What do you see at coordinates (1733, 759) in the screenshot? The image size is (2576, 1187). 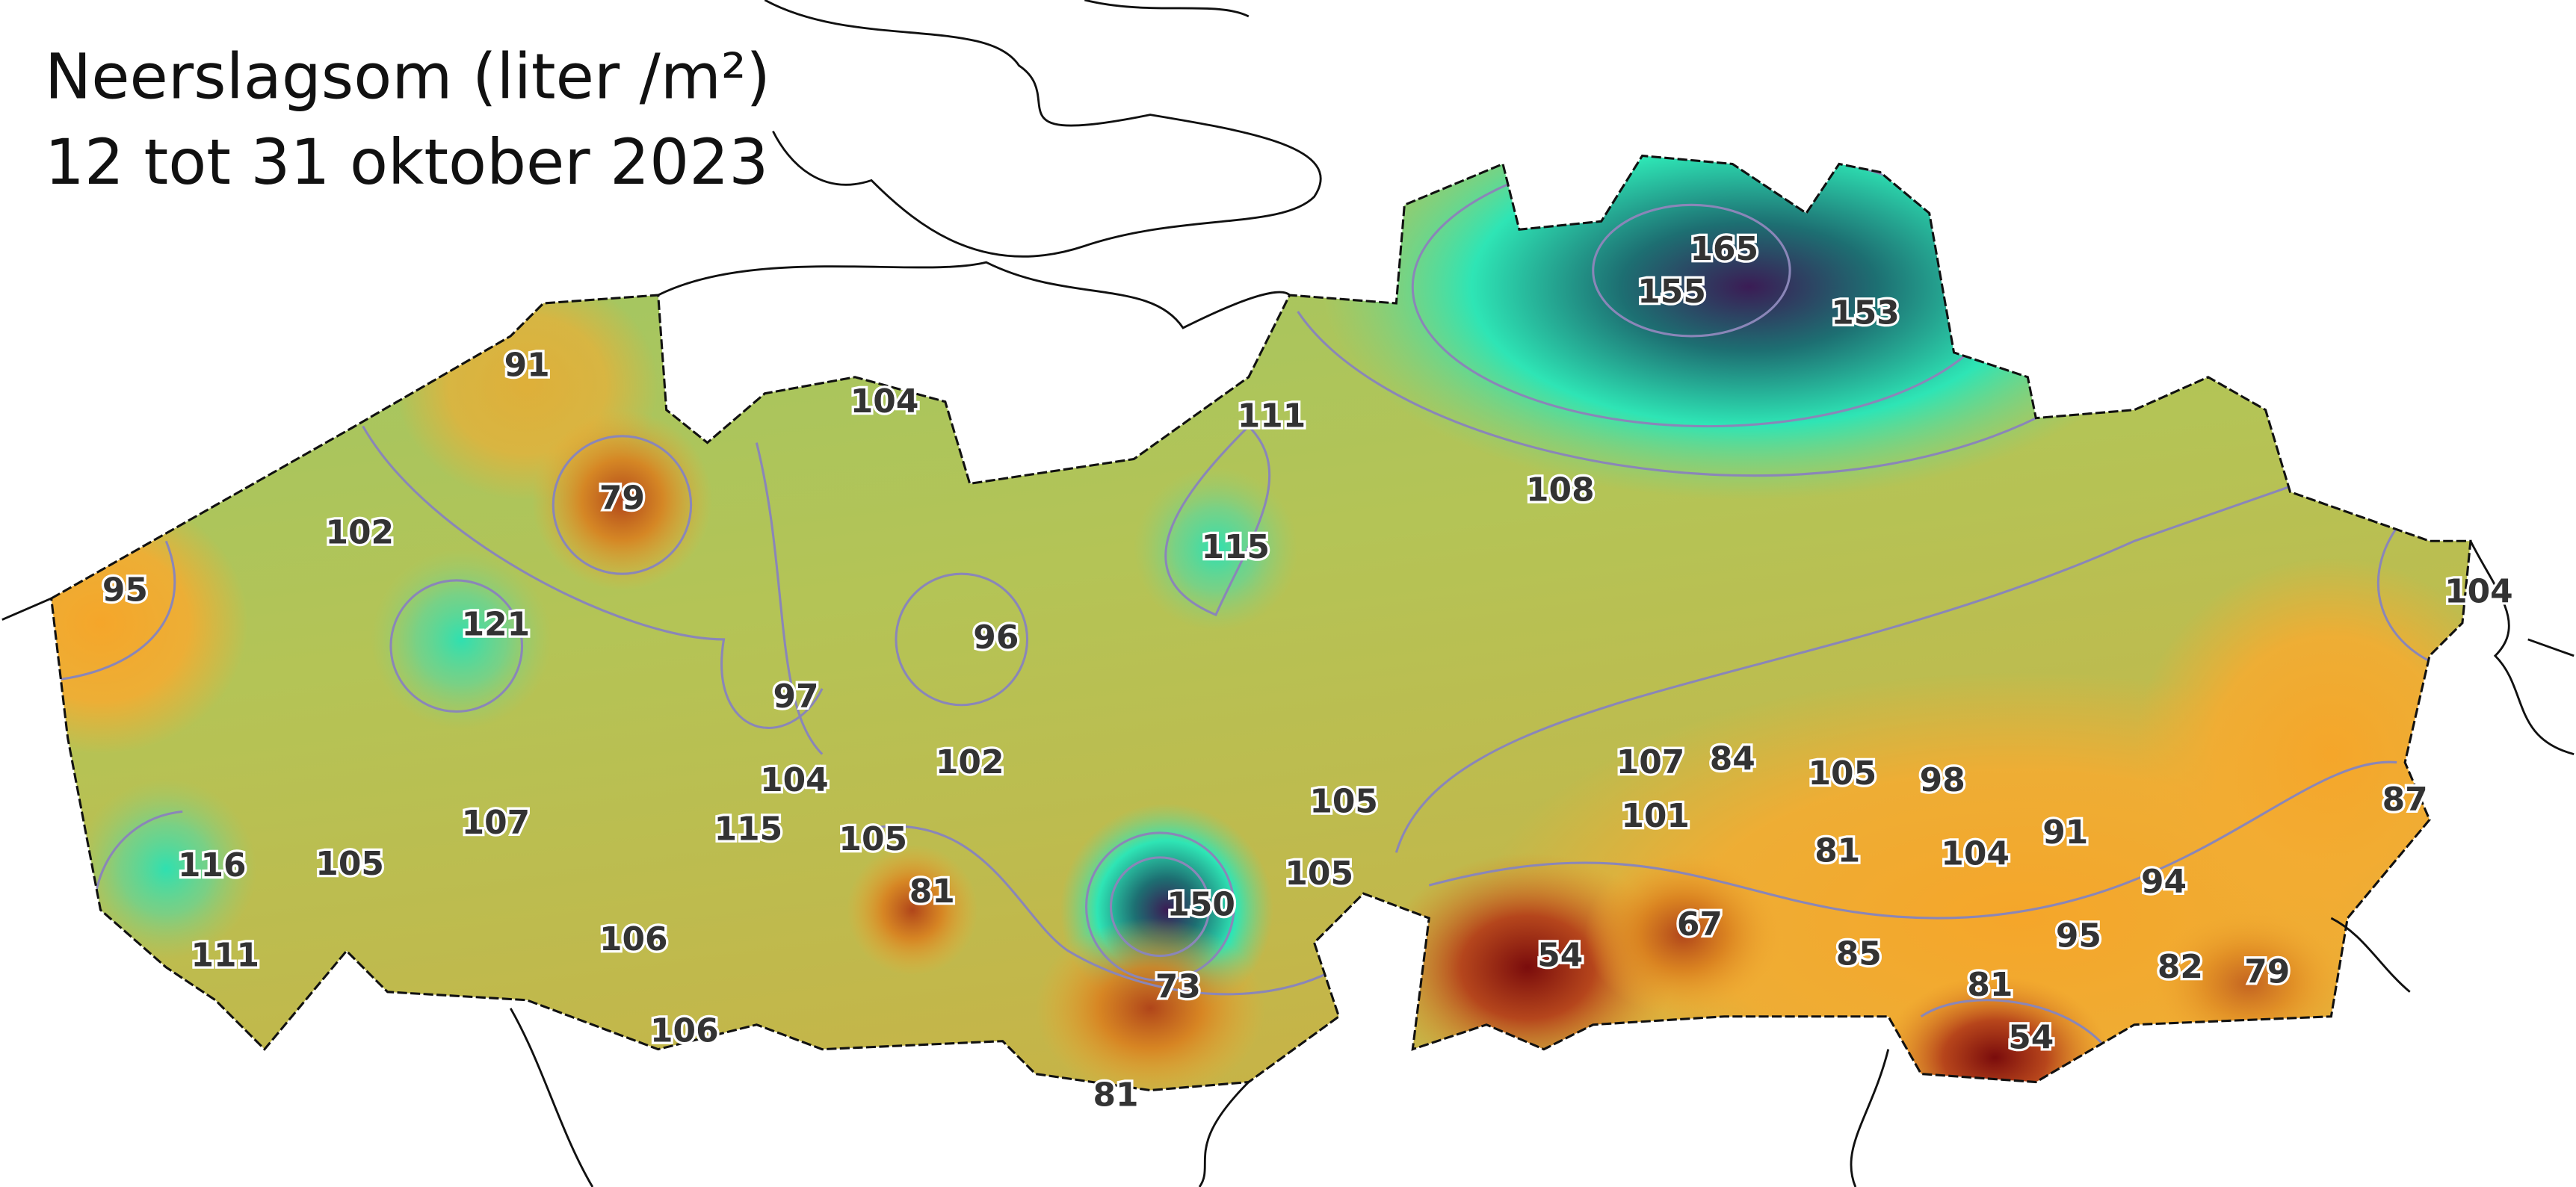 I see `station-value: 84` at bounding box center [1733, 759].